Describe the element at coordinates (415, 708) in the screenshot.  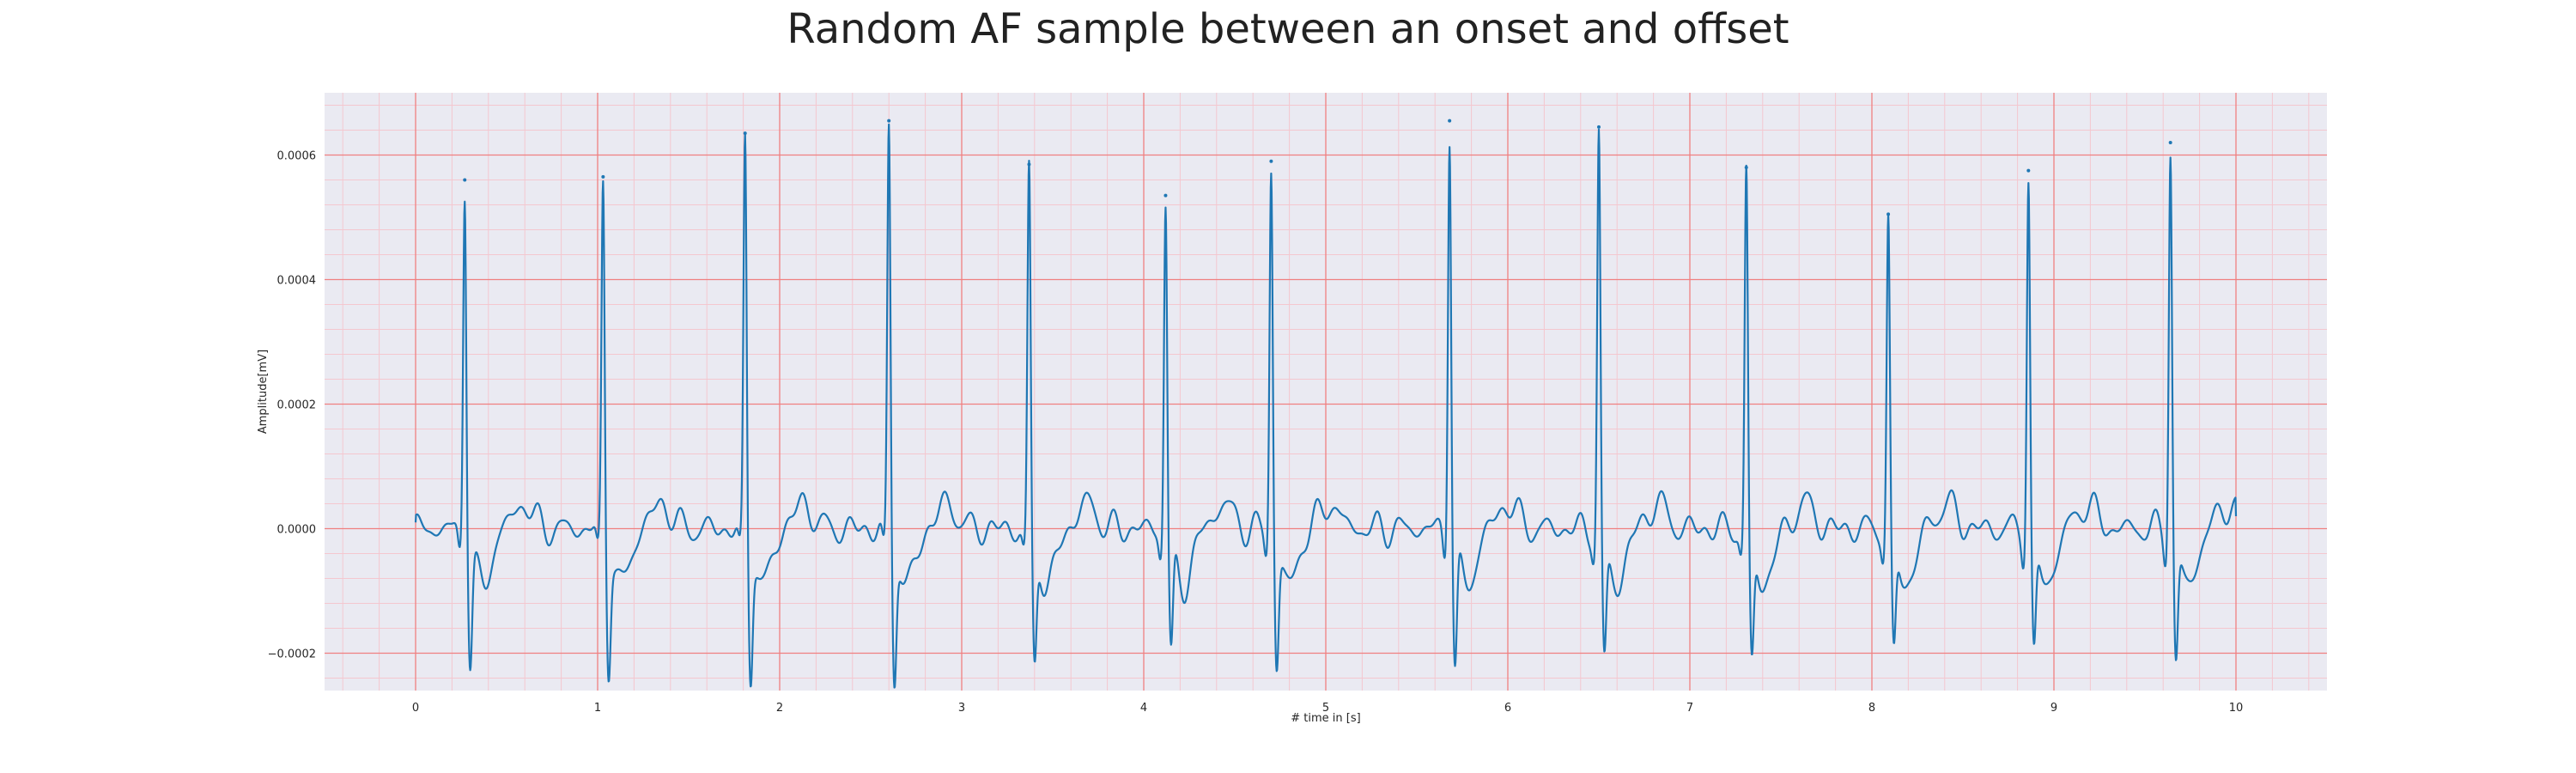
I see `x-tick-label: 0` at that location.